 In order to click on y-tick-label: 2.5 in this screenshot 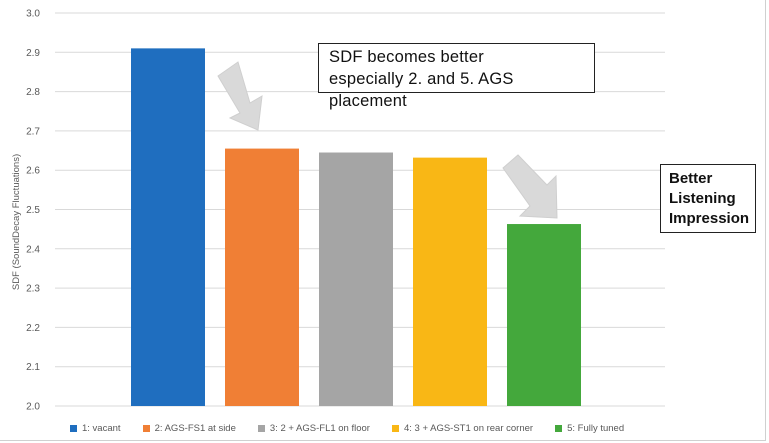, I will do `click(33, 210)`.